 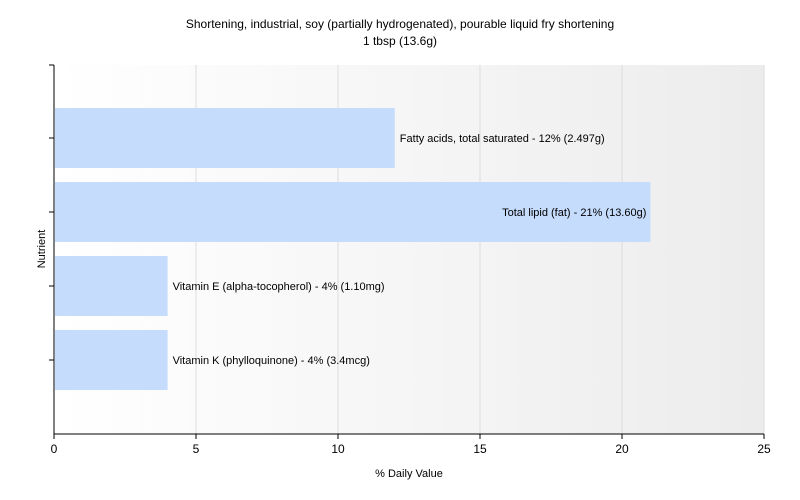 I want to click on x-tick-label: 5, so click(x=196, y=449).